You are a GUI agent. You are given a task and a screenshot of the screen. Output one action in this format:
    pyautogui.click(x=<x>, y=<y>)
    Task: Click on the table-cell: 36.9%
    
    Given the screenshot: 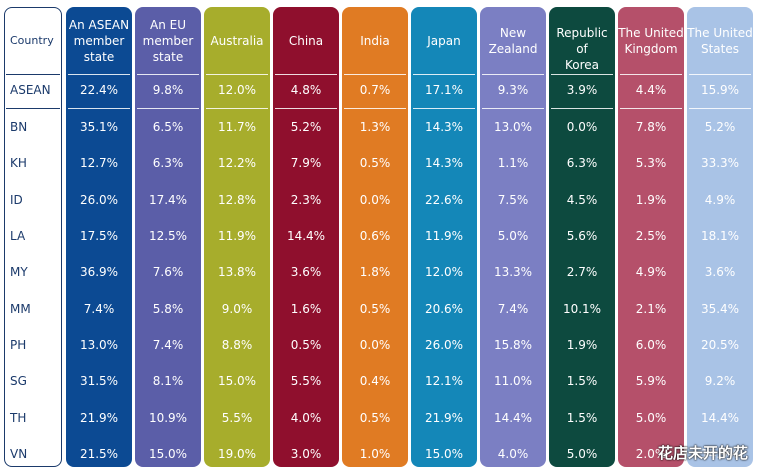 What is the action you would take?
    pyautogui.click(x=99, y=272)
    